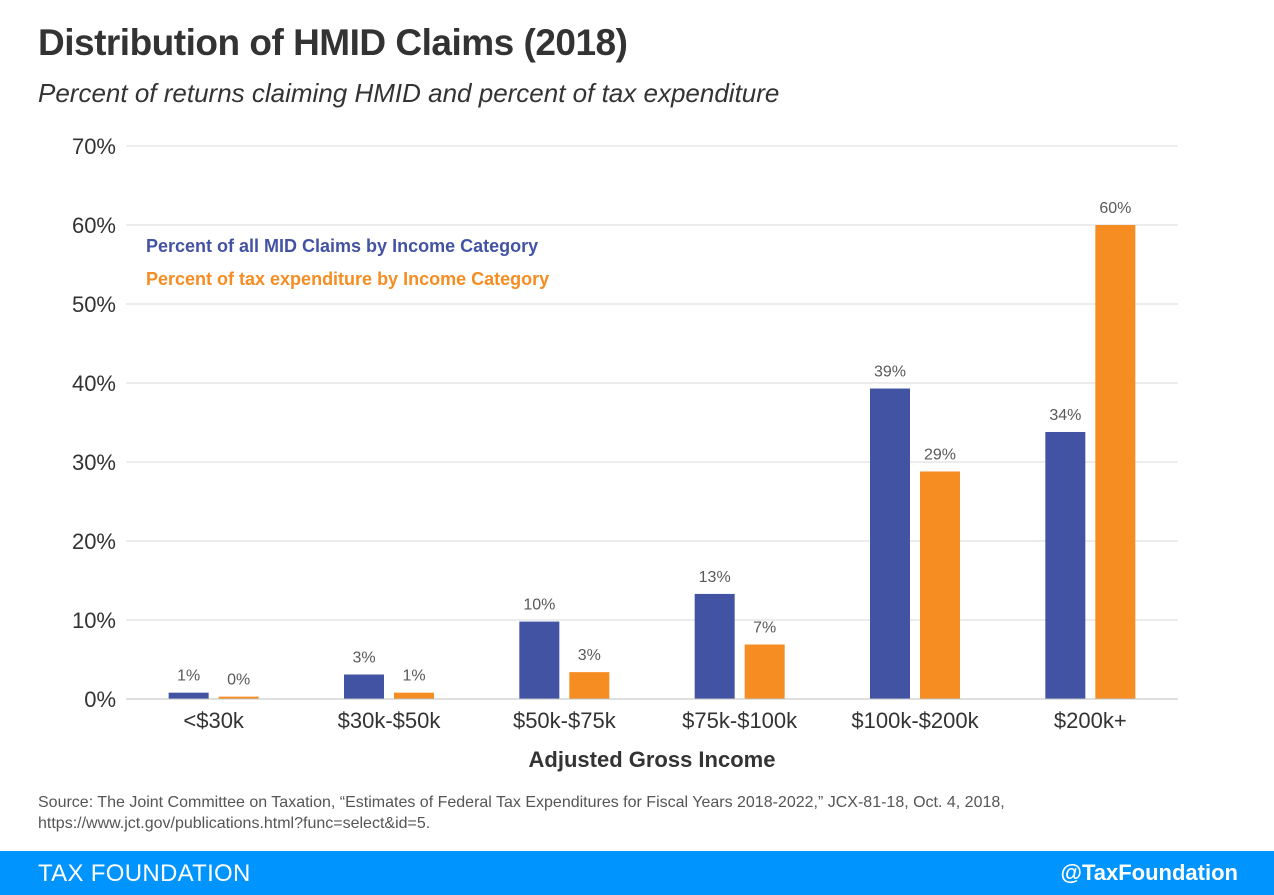  Describe the element at coordinates (890, 372) in the screenshot. I see `data-label: 39%` at that location.